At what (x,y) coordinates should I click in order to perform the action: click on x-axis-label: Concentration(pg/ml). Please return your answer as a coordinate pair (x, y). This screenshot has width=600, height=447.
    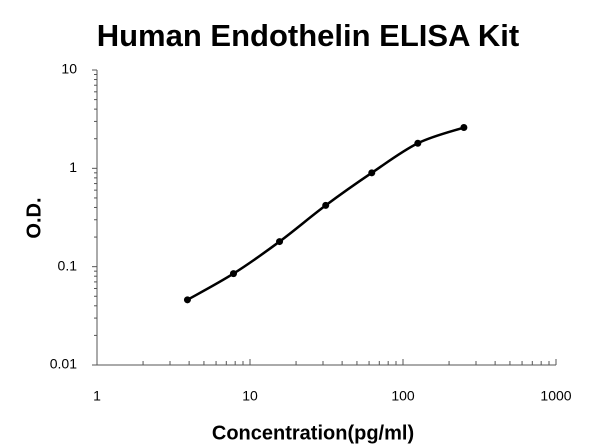
    Looking at the image, I should click on (313, 433).